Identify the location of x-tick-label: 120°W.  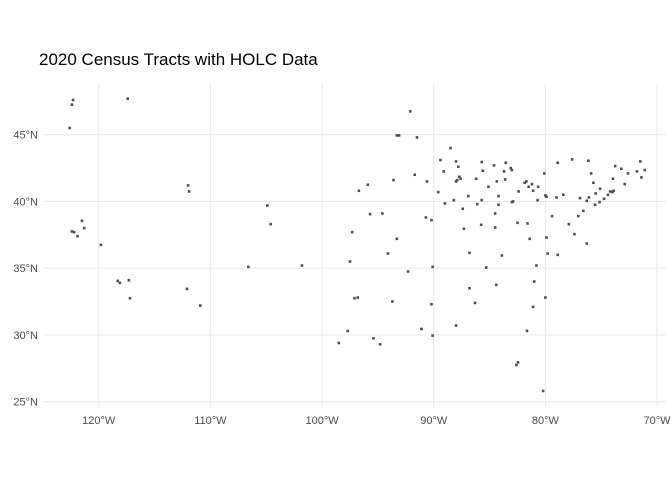
(99, 421).